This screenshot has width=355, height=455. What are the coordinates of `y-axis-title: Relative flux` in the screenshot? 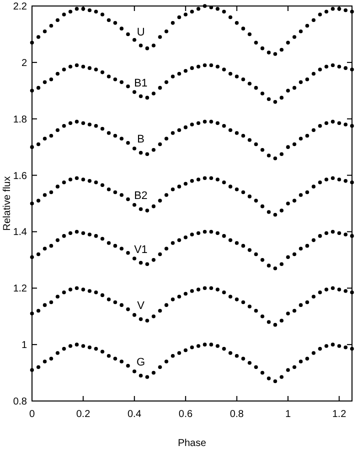 It's located at (7, 203).